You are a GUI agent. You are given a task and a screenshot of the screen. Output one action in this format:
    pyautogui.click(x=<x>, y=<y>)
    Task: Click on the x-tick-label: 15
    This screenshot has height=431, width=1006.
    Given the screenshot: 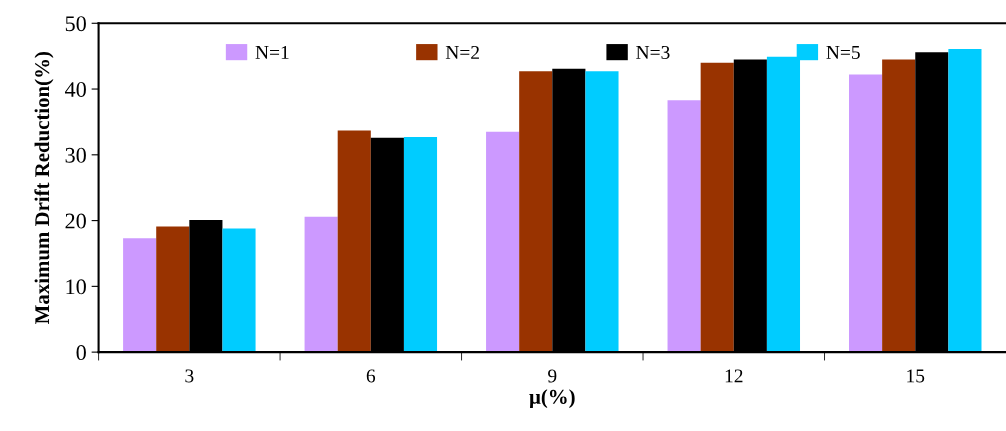 What is the action you would take?
    pyautogui.click(x=916, y=376)
    